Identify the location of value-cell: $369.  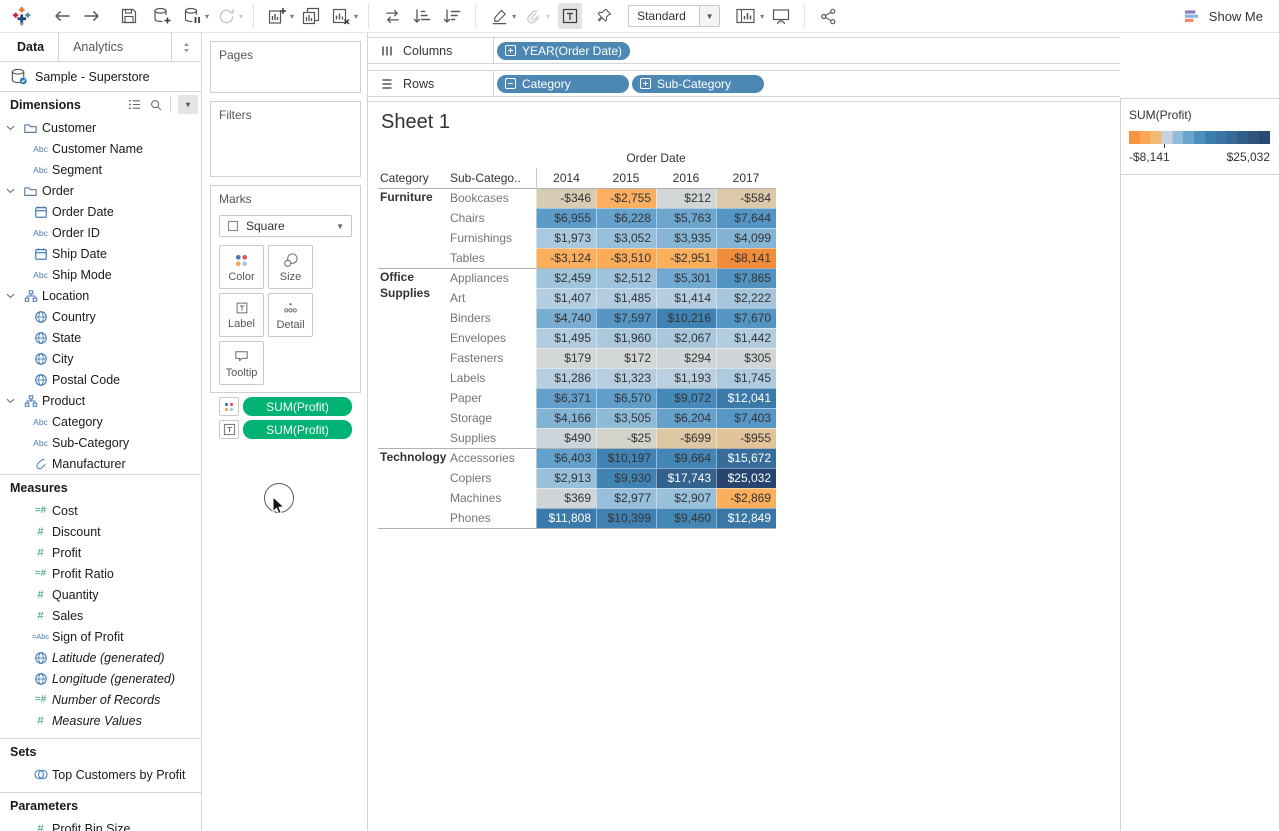
(566, 498).